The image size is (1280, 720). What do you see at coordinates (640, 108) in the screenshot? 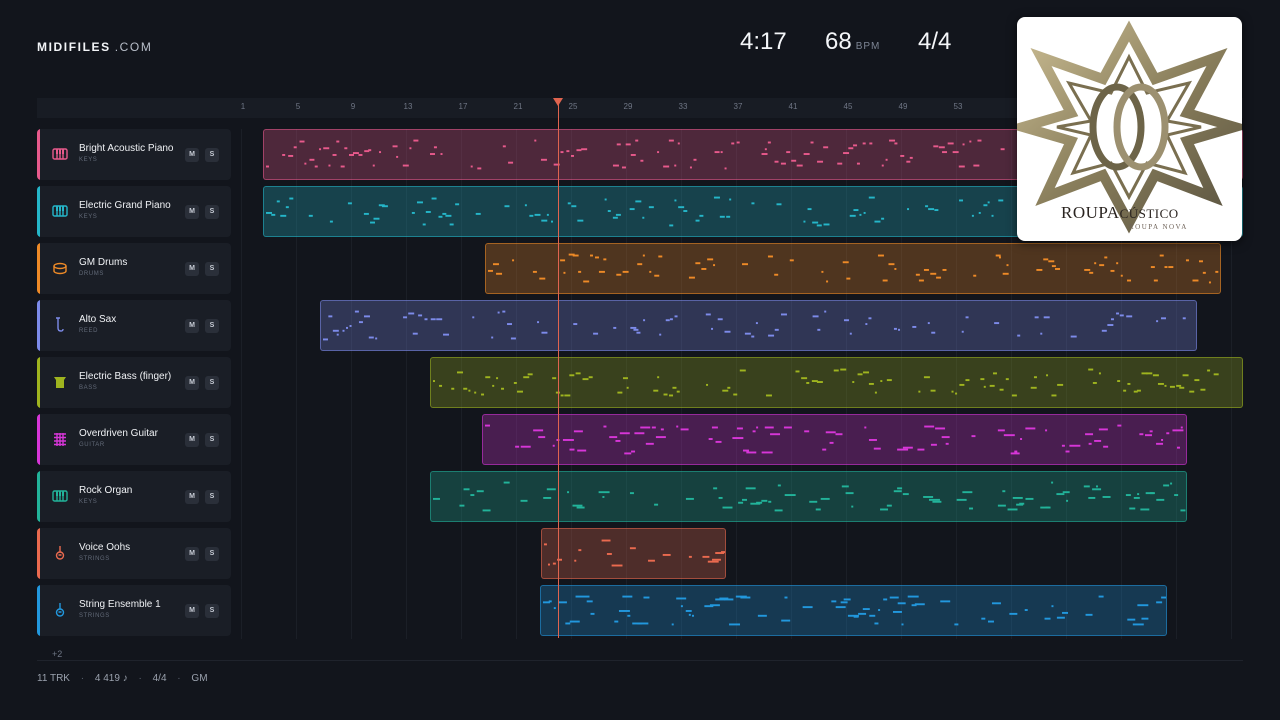
I see `bar-ruler: 1 5 9 13 17 21 25 29 33 37 41 45 49 53` at bounding box center [640, 108].